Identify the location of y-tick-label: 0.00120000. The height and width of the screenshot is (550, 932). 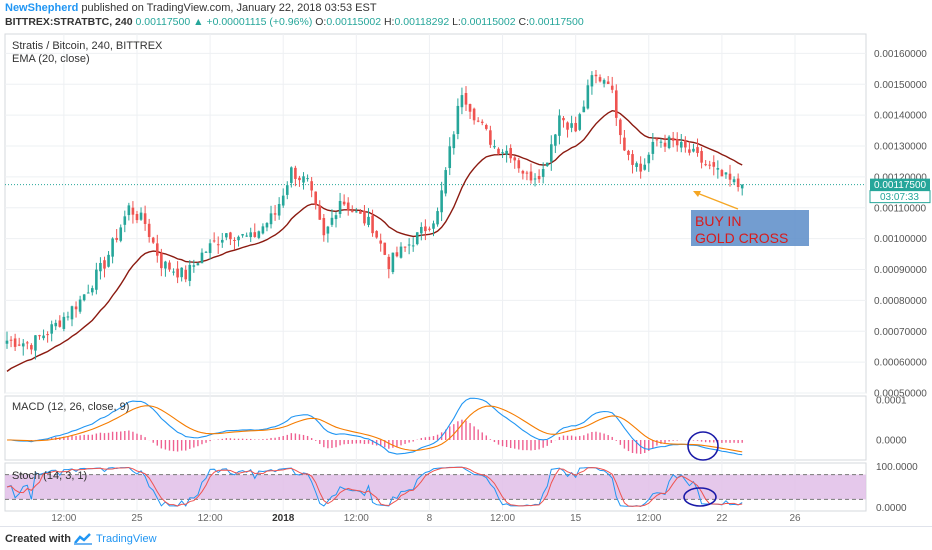
(900, 177).